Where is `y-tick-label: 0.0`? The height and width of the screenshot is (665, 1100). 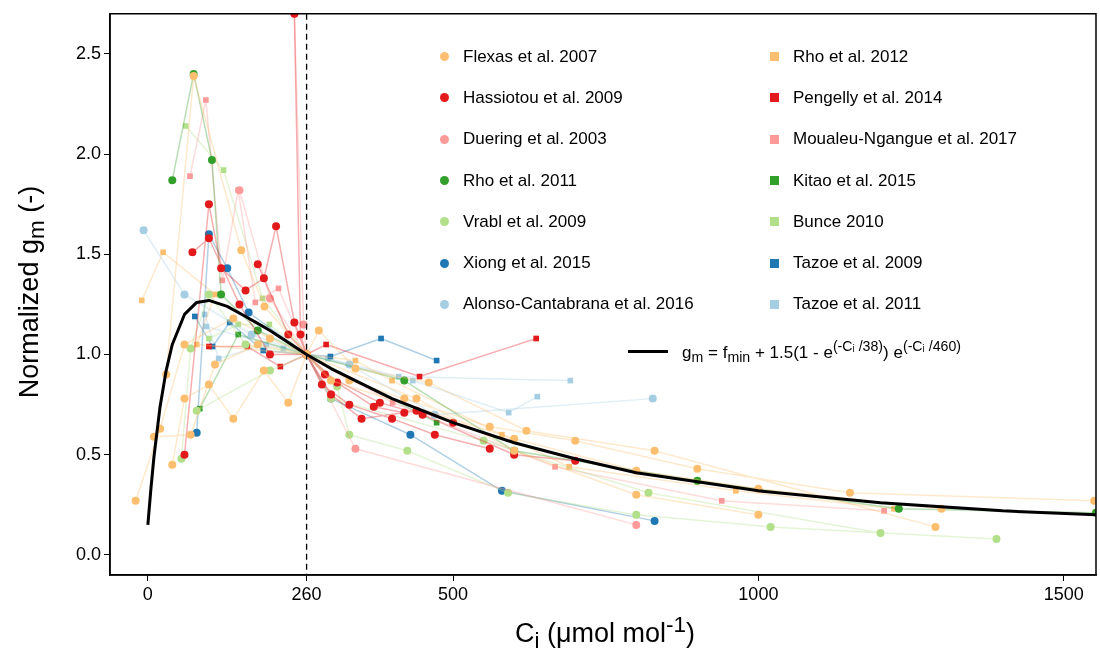 y-tick-label: 0.0 is located at coordinates (88, 553).